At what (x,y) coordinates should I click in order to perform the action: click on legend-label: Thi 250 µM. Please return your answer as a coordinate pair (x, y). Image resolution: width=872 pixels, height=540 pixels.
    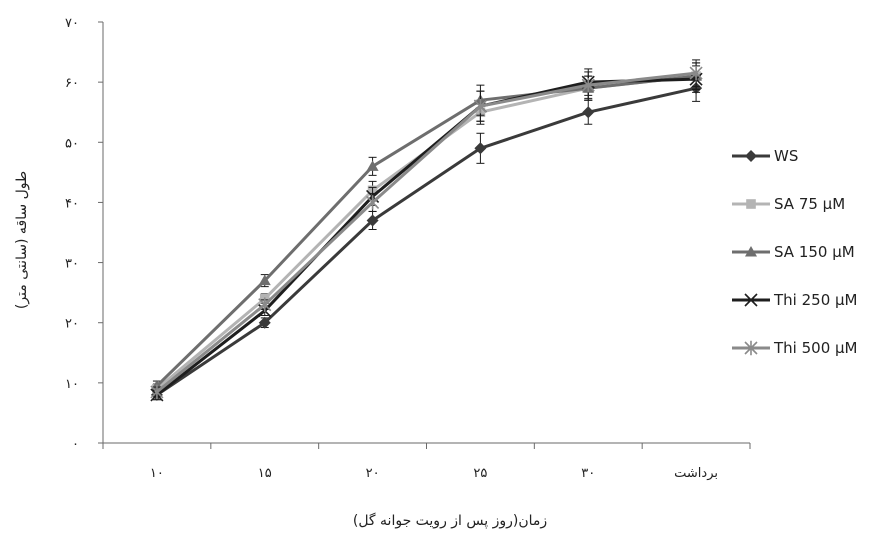
    Looking at the image, I should click on (815, 300).